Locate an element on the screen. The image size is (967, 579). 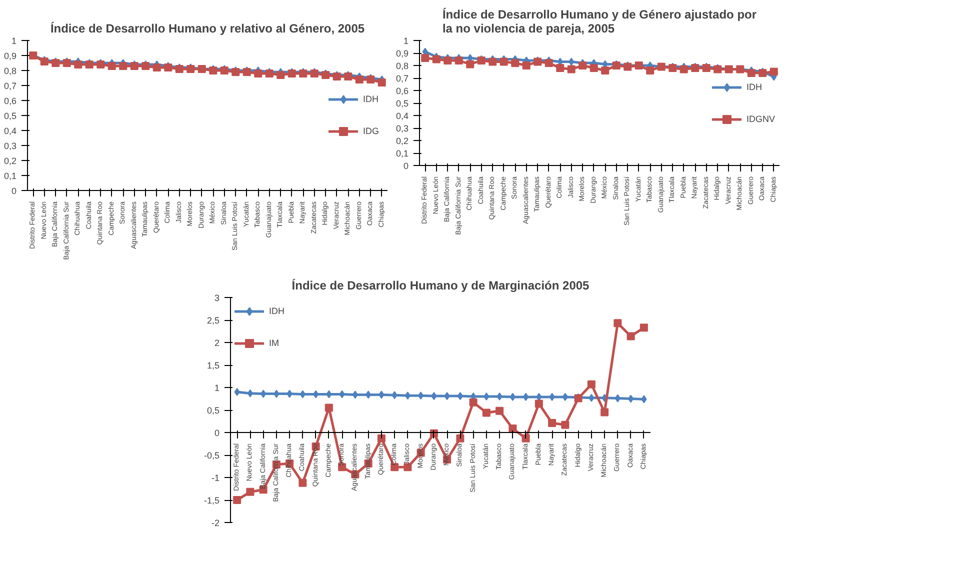
legend-label: IDG is located at coordinates (371, 131).